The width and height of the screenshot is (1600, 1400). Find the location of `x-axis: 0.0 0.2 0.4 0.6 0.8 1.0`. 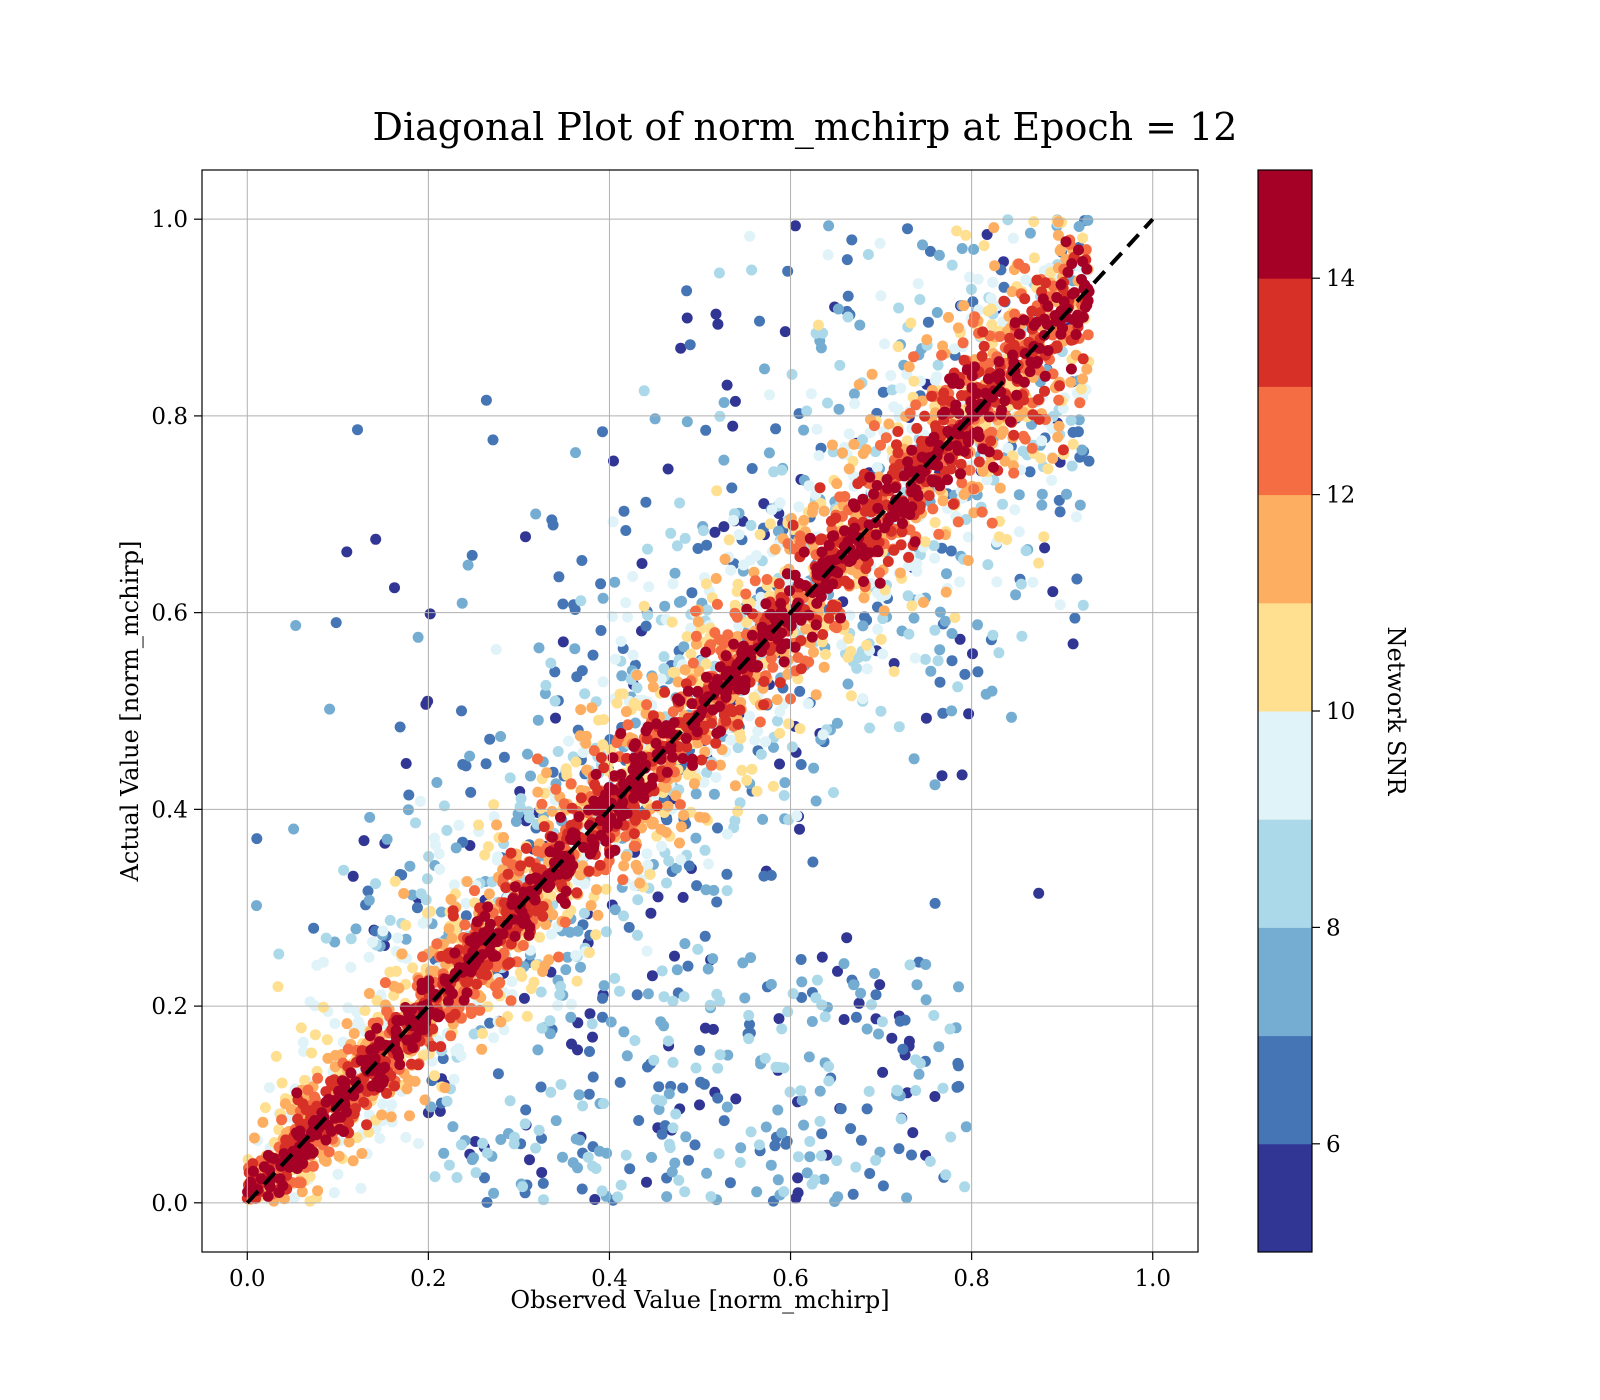

x-axis: 0.0 0.2 0.4 0.6 0.8 1.0 is located at coordinates (700, 1272).